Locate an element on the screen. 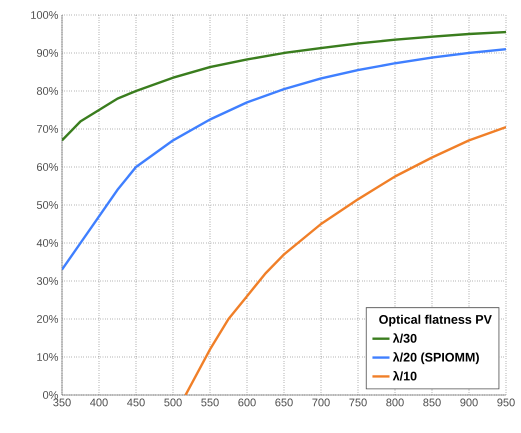 The height and width of the screenshot is (433, 521). y-tick-label: 90% is located at coordinates (47, 53).